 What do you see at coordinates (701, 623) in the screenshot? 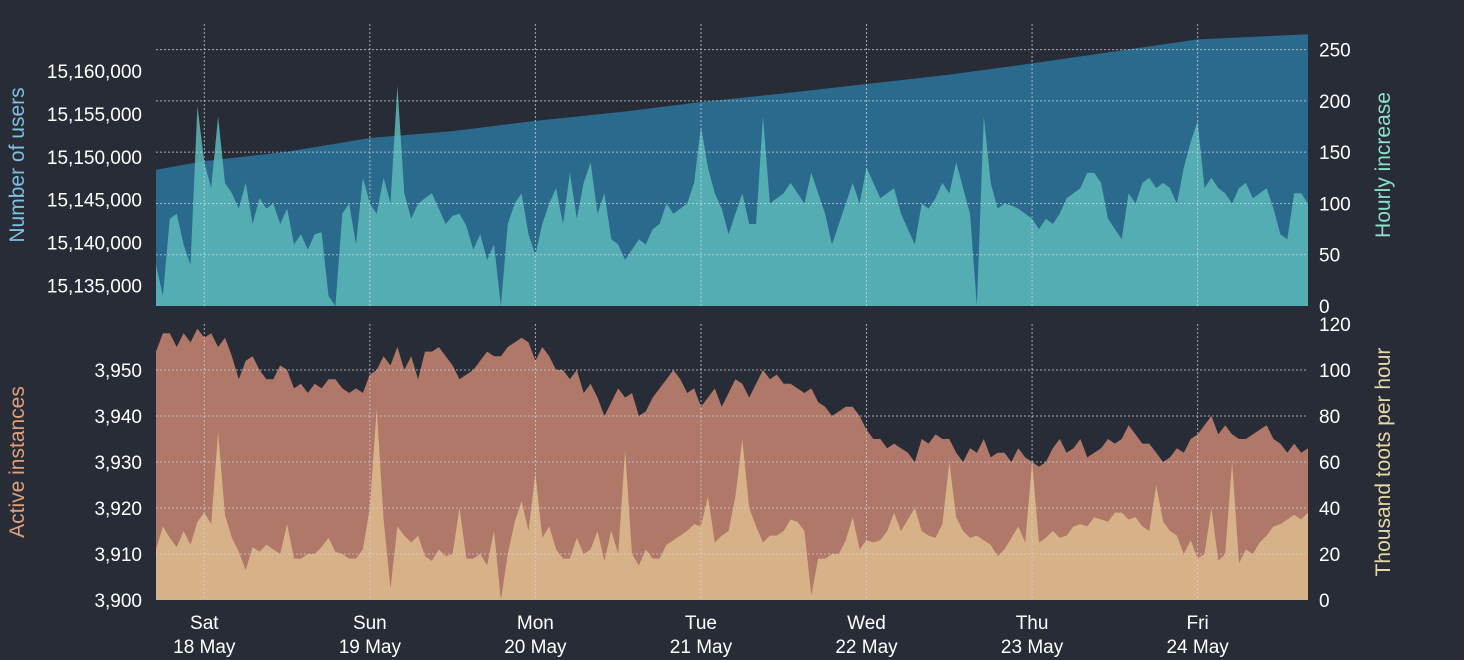
I see `x-tick-weekday: Tue` at bounding box center [701, 623].